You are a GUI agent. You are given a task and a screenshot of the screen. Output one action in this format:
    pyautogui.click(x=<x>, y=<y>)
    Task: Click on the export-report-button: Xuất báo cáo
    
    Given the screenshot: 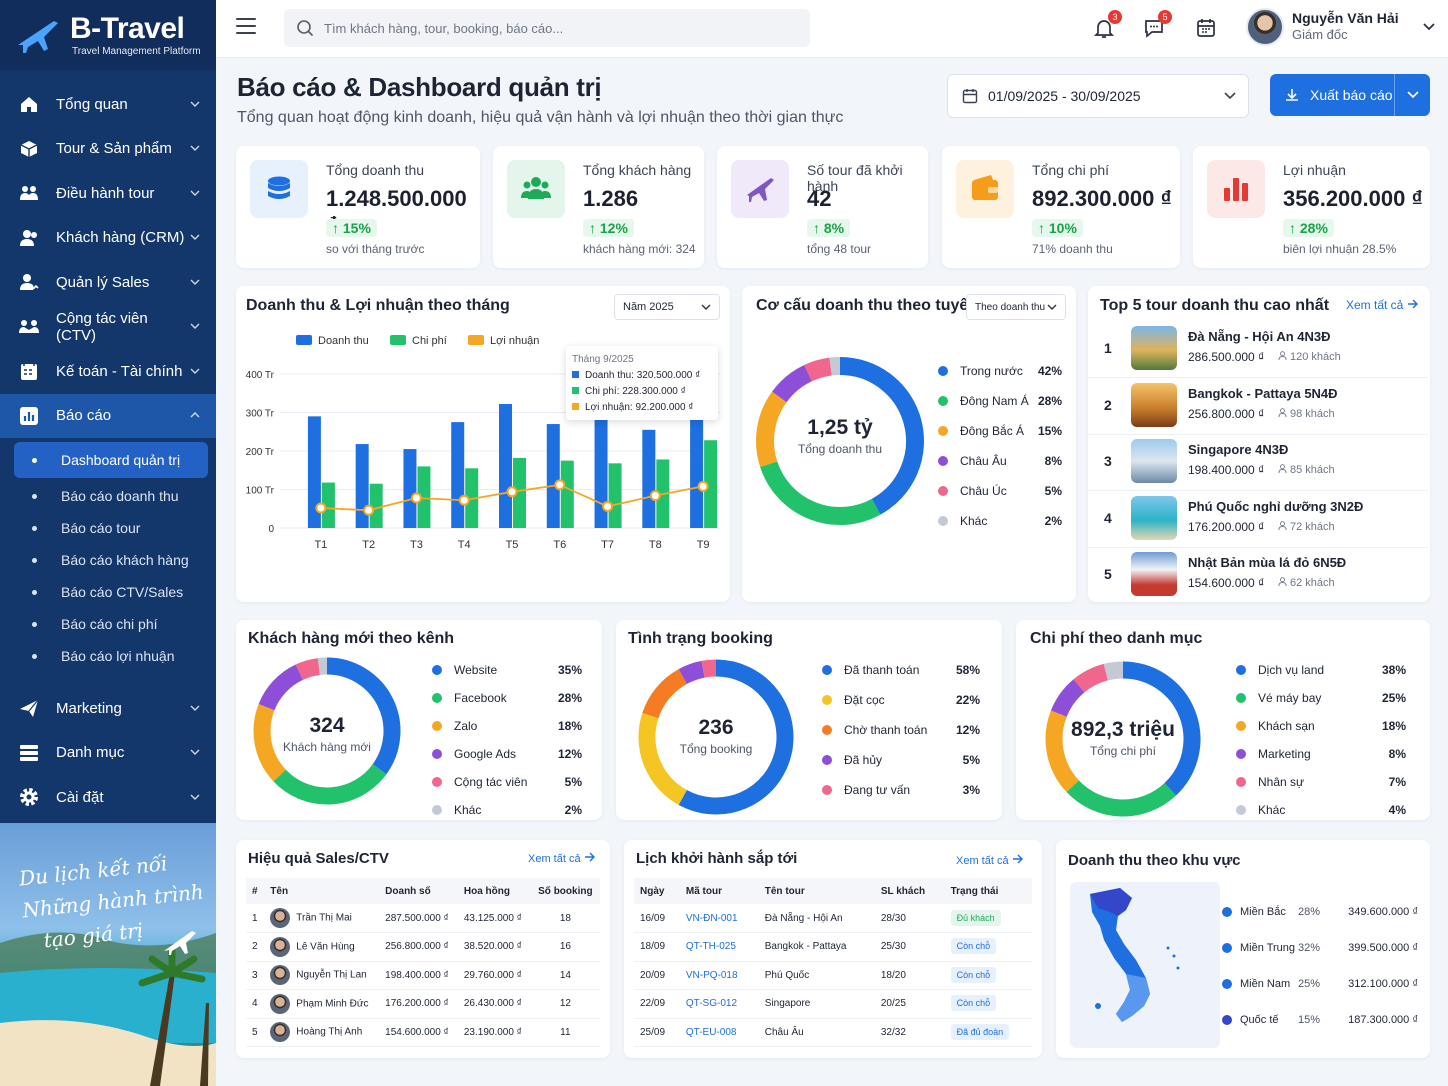 What is the action you would take?
    pyautogui.click(x=1350, y=95)
    